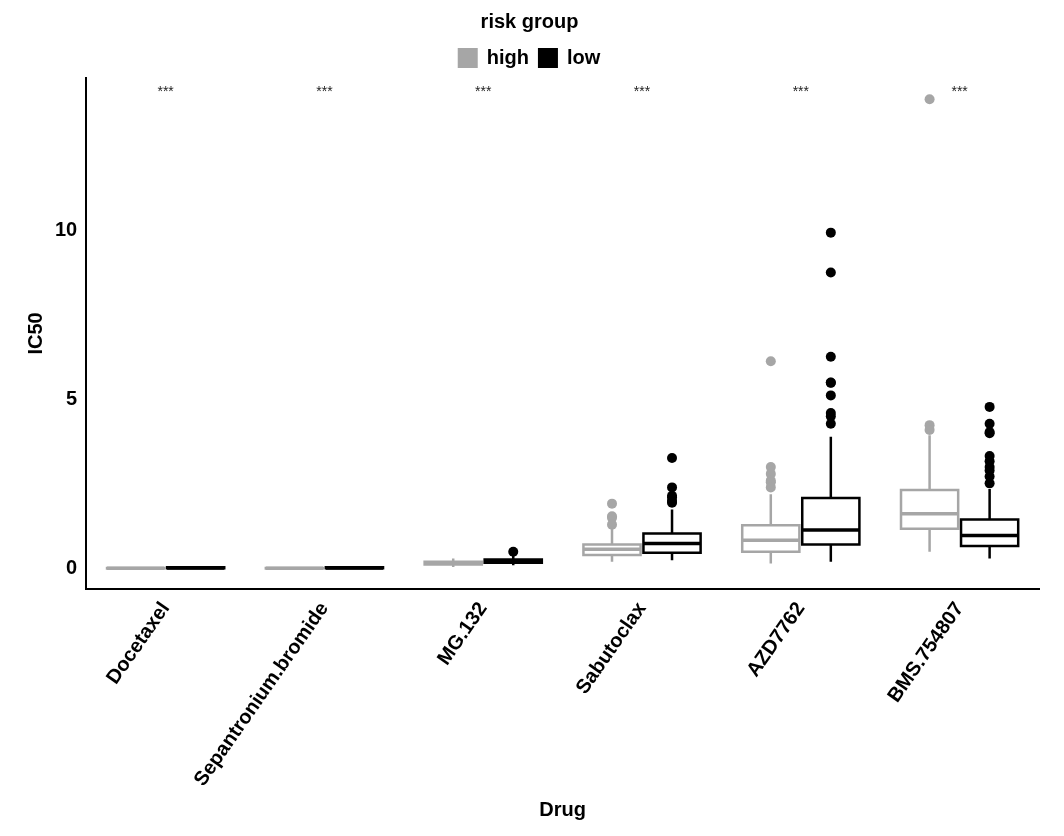  Describe the element at coordinates (66, 228) in the screenshot. I see `y-tick-label: 10` at that location.